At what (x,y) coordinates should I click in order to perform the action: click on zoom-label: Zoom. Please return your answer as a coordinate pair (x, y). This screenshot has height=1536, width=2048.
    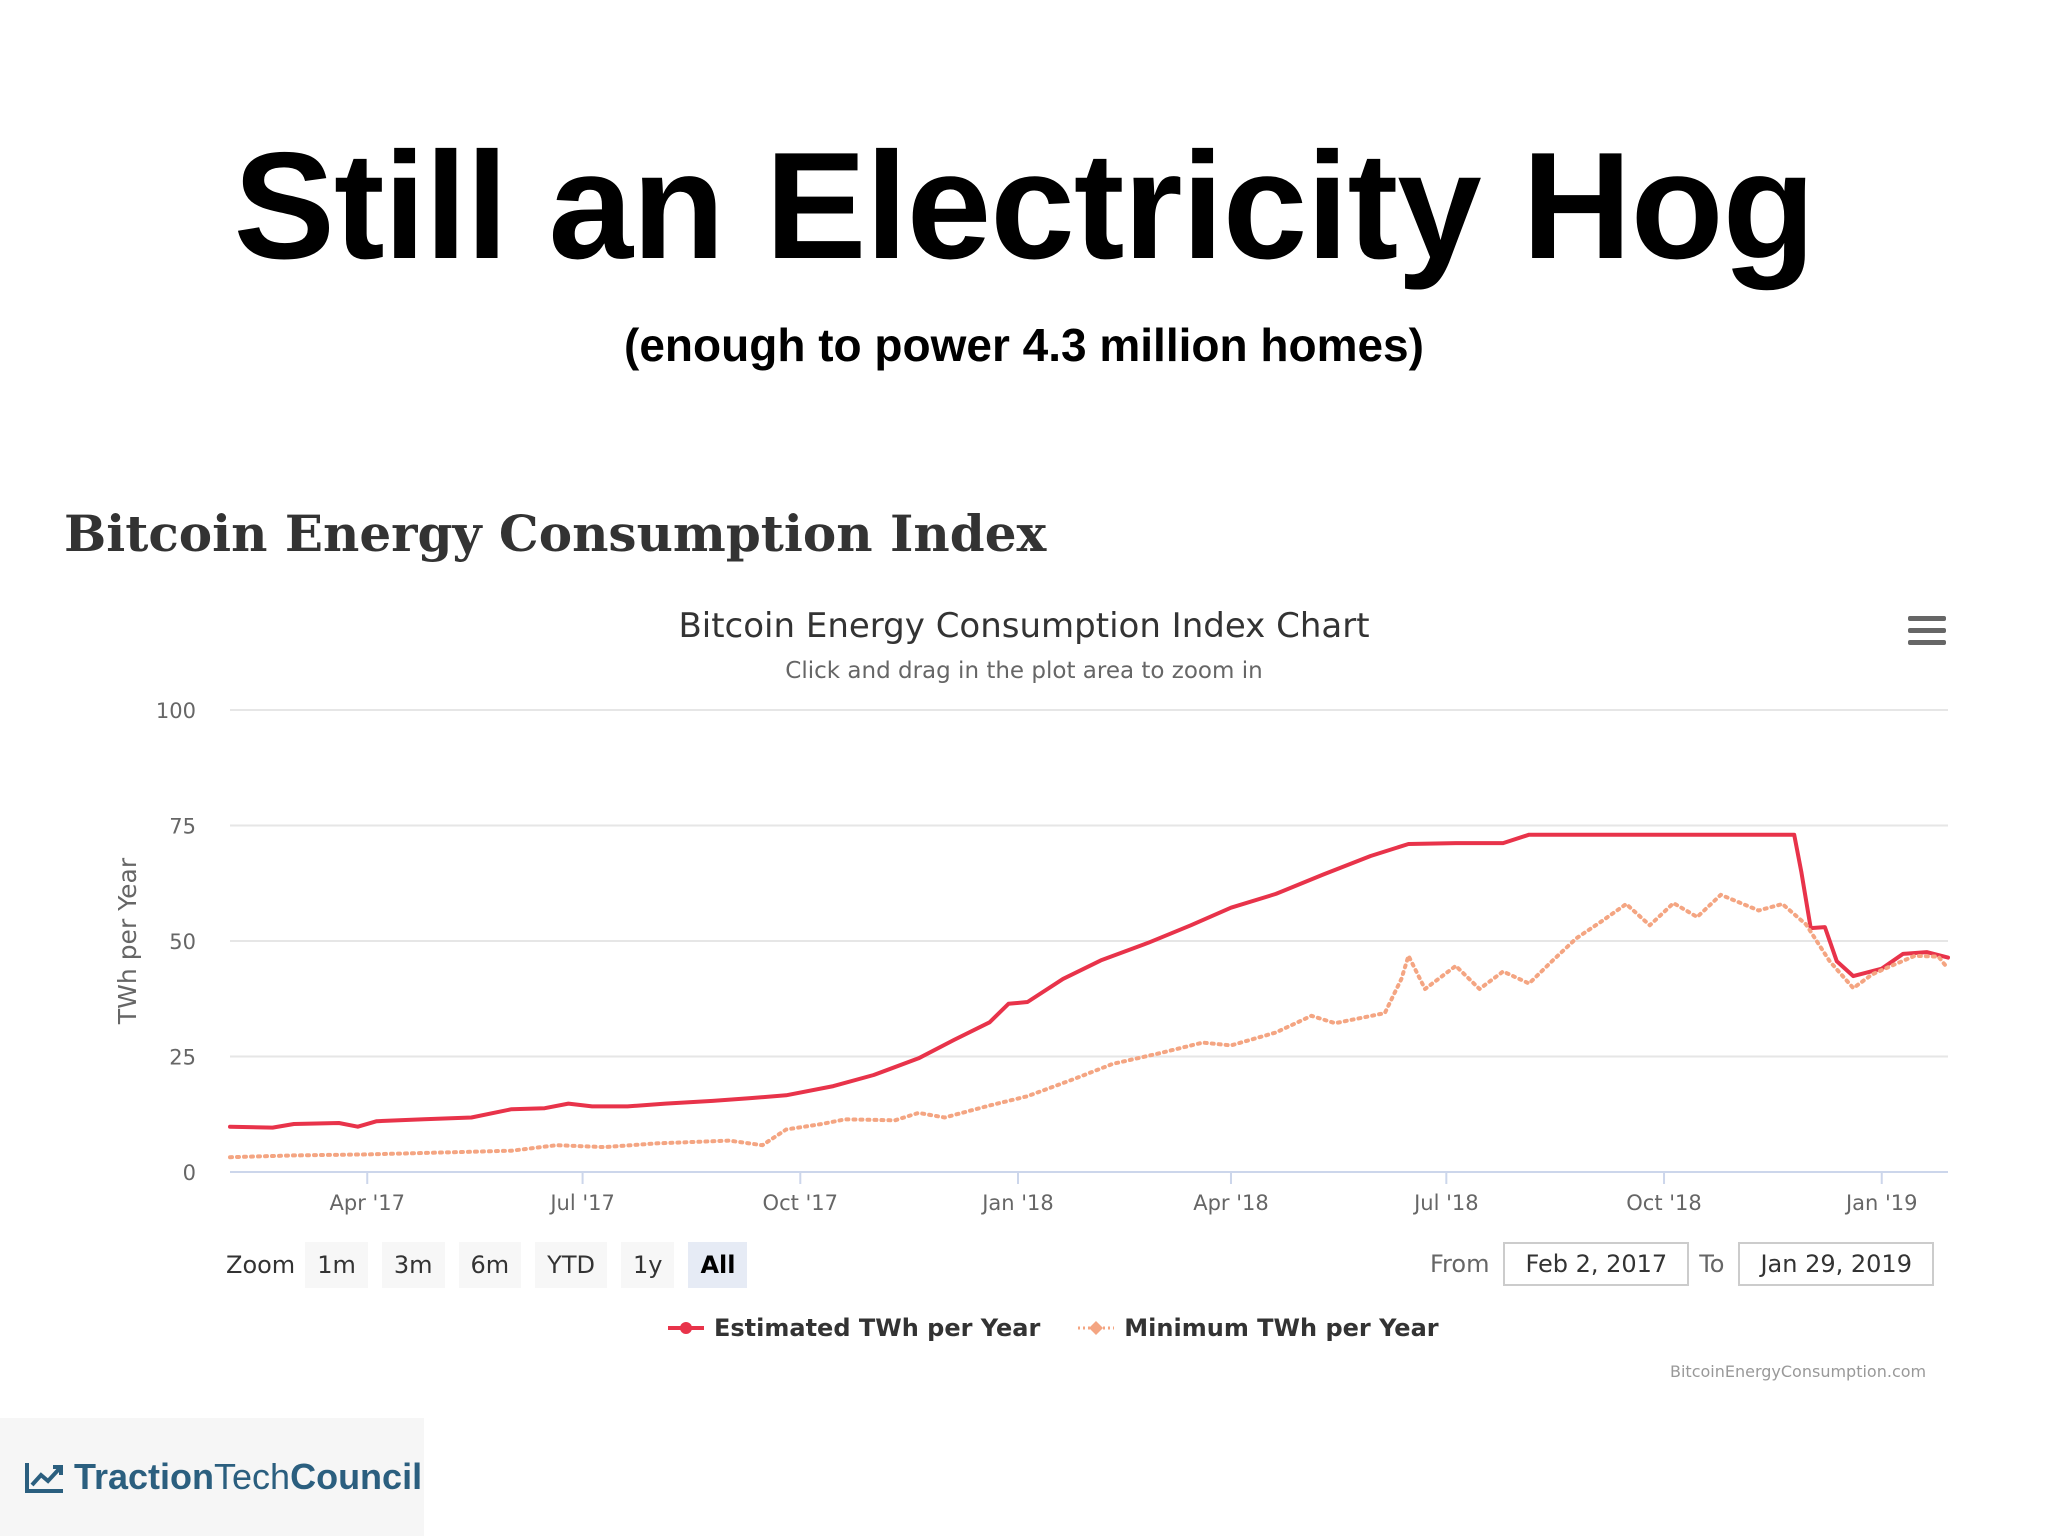
    Looking at the image, I should click on (261, 1265).